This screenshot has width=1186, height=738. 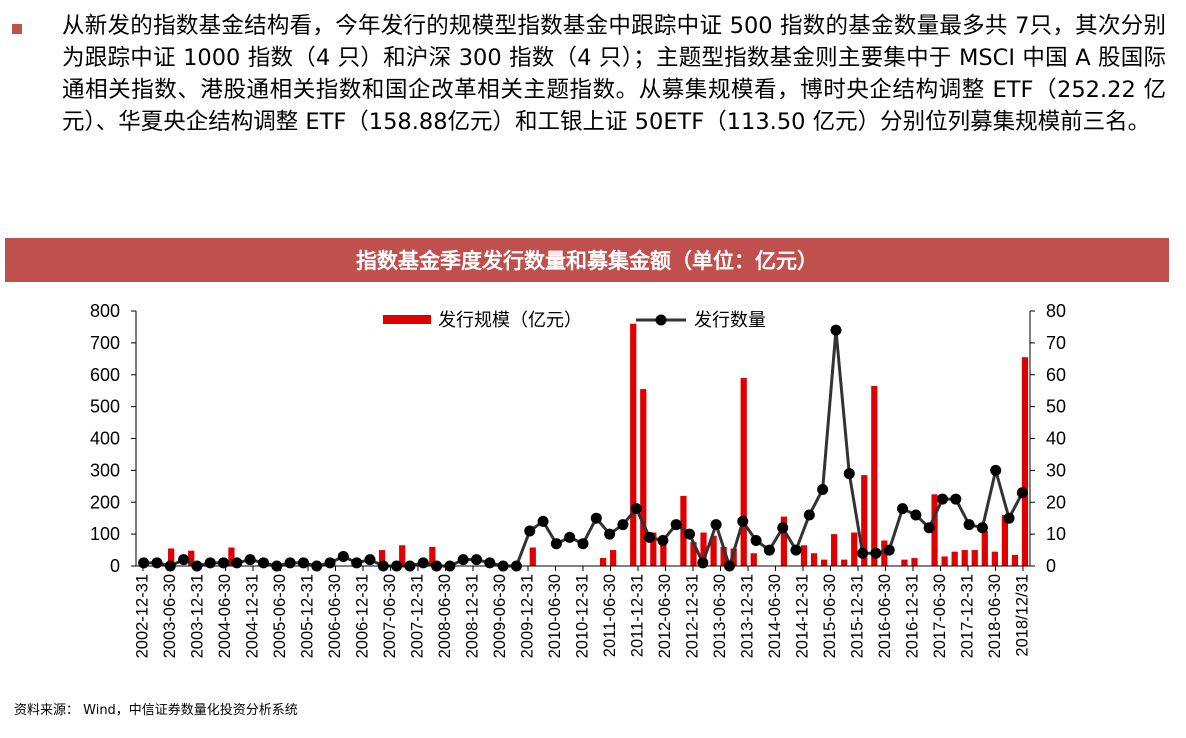 I want to click on right-tick-label: 70, so click(x=1056, y=343).